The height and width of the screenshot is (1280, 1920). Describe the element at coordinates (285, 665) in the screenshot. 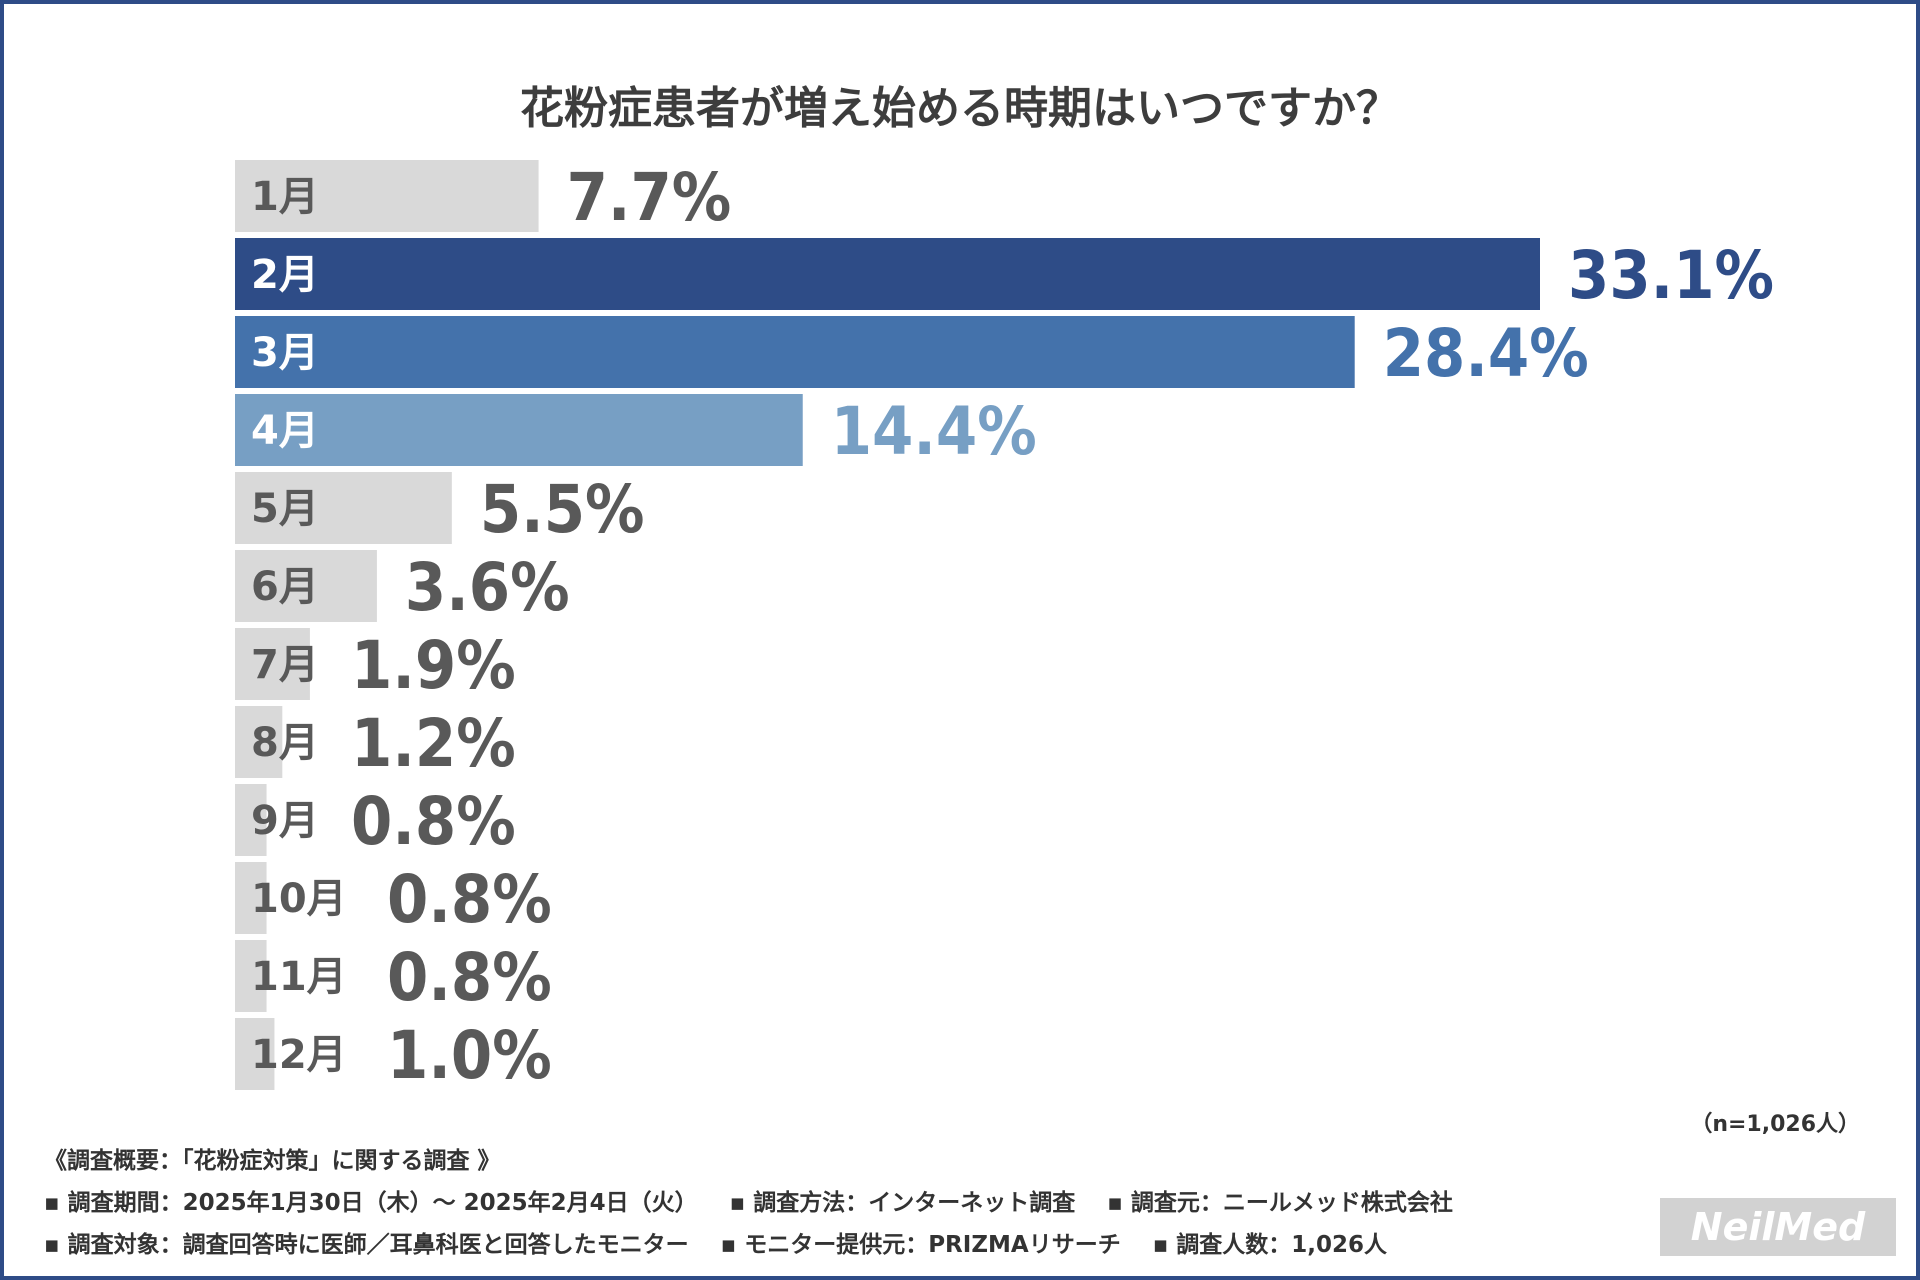

I see `category-label-7: 7月` at that location.